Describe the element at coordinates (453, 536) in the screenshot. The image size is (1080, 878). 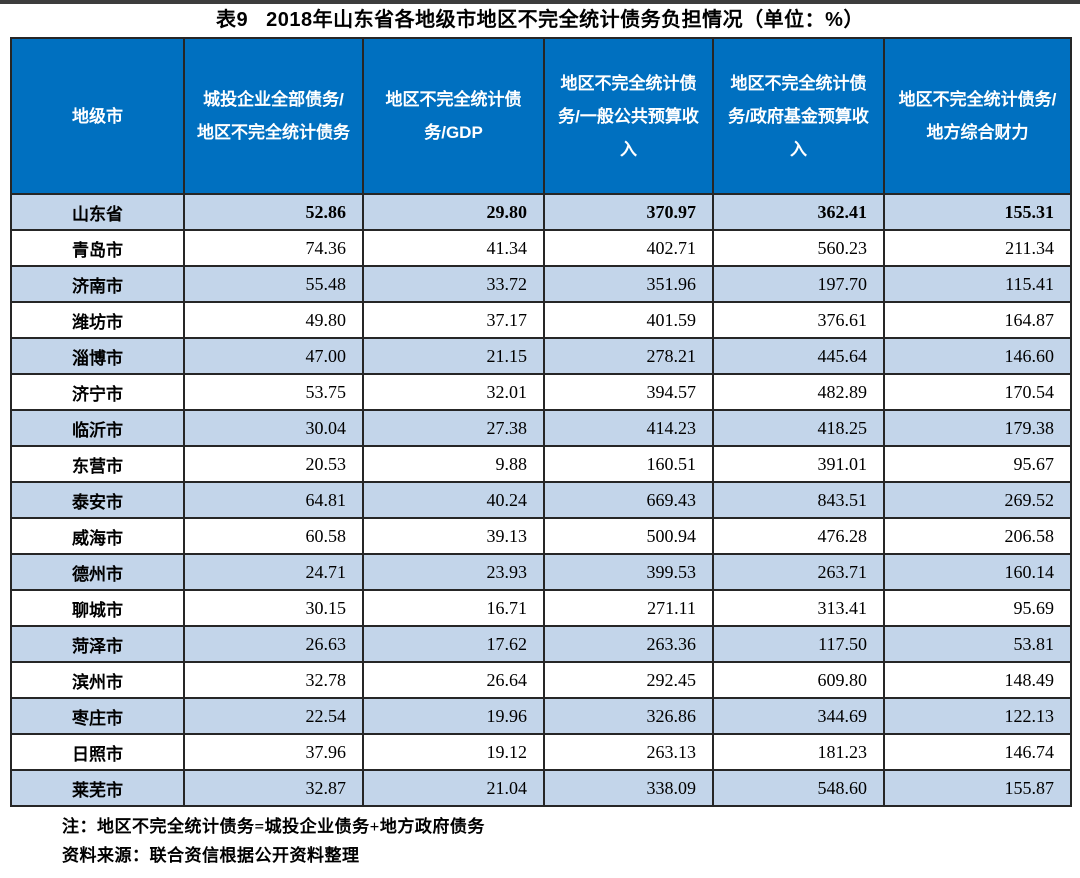
I see `value-cell: 39.13` at that location.